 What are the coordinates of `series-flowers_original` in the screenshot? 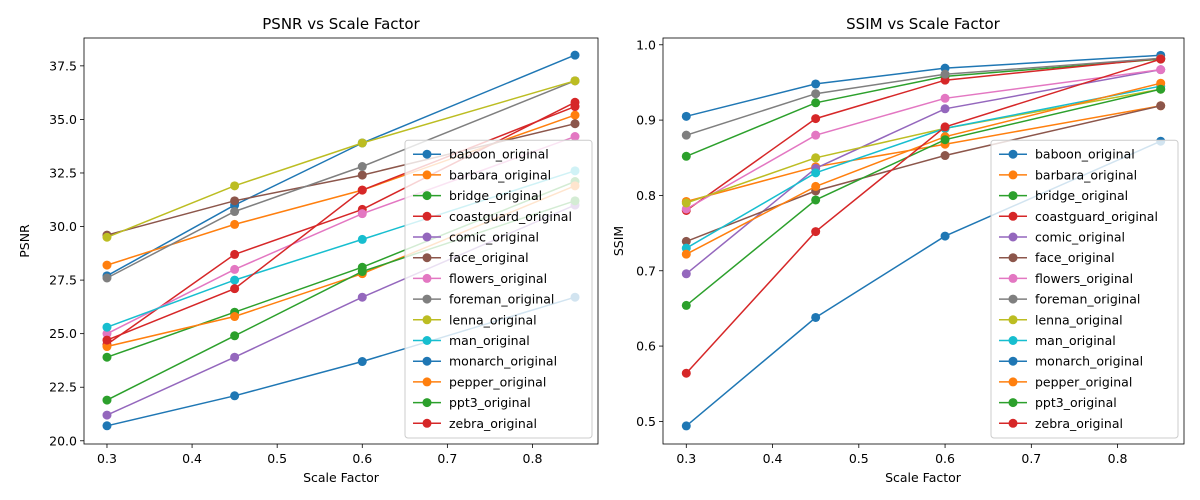 It's located at (923, 139).